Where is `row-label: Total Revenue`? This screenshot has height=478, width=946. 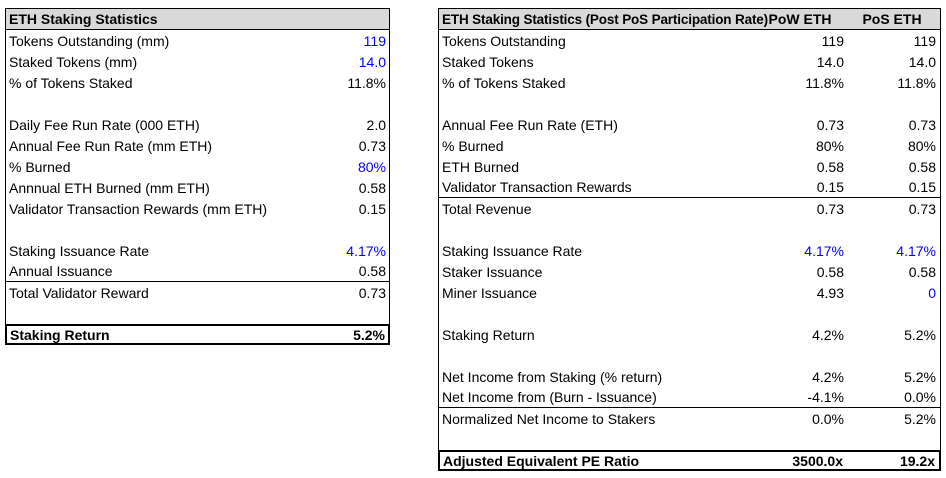 row-label: Total Revenue is located at coordinates (487, 208).